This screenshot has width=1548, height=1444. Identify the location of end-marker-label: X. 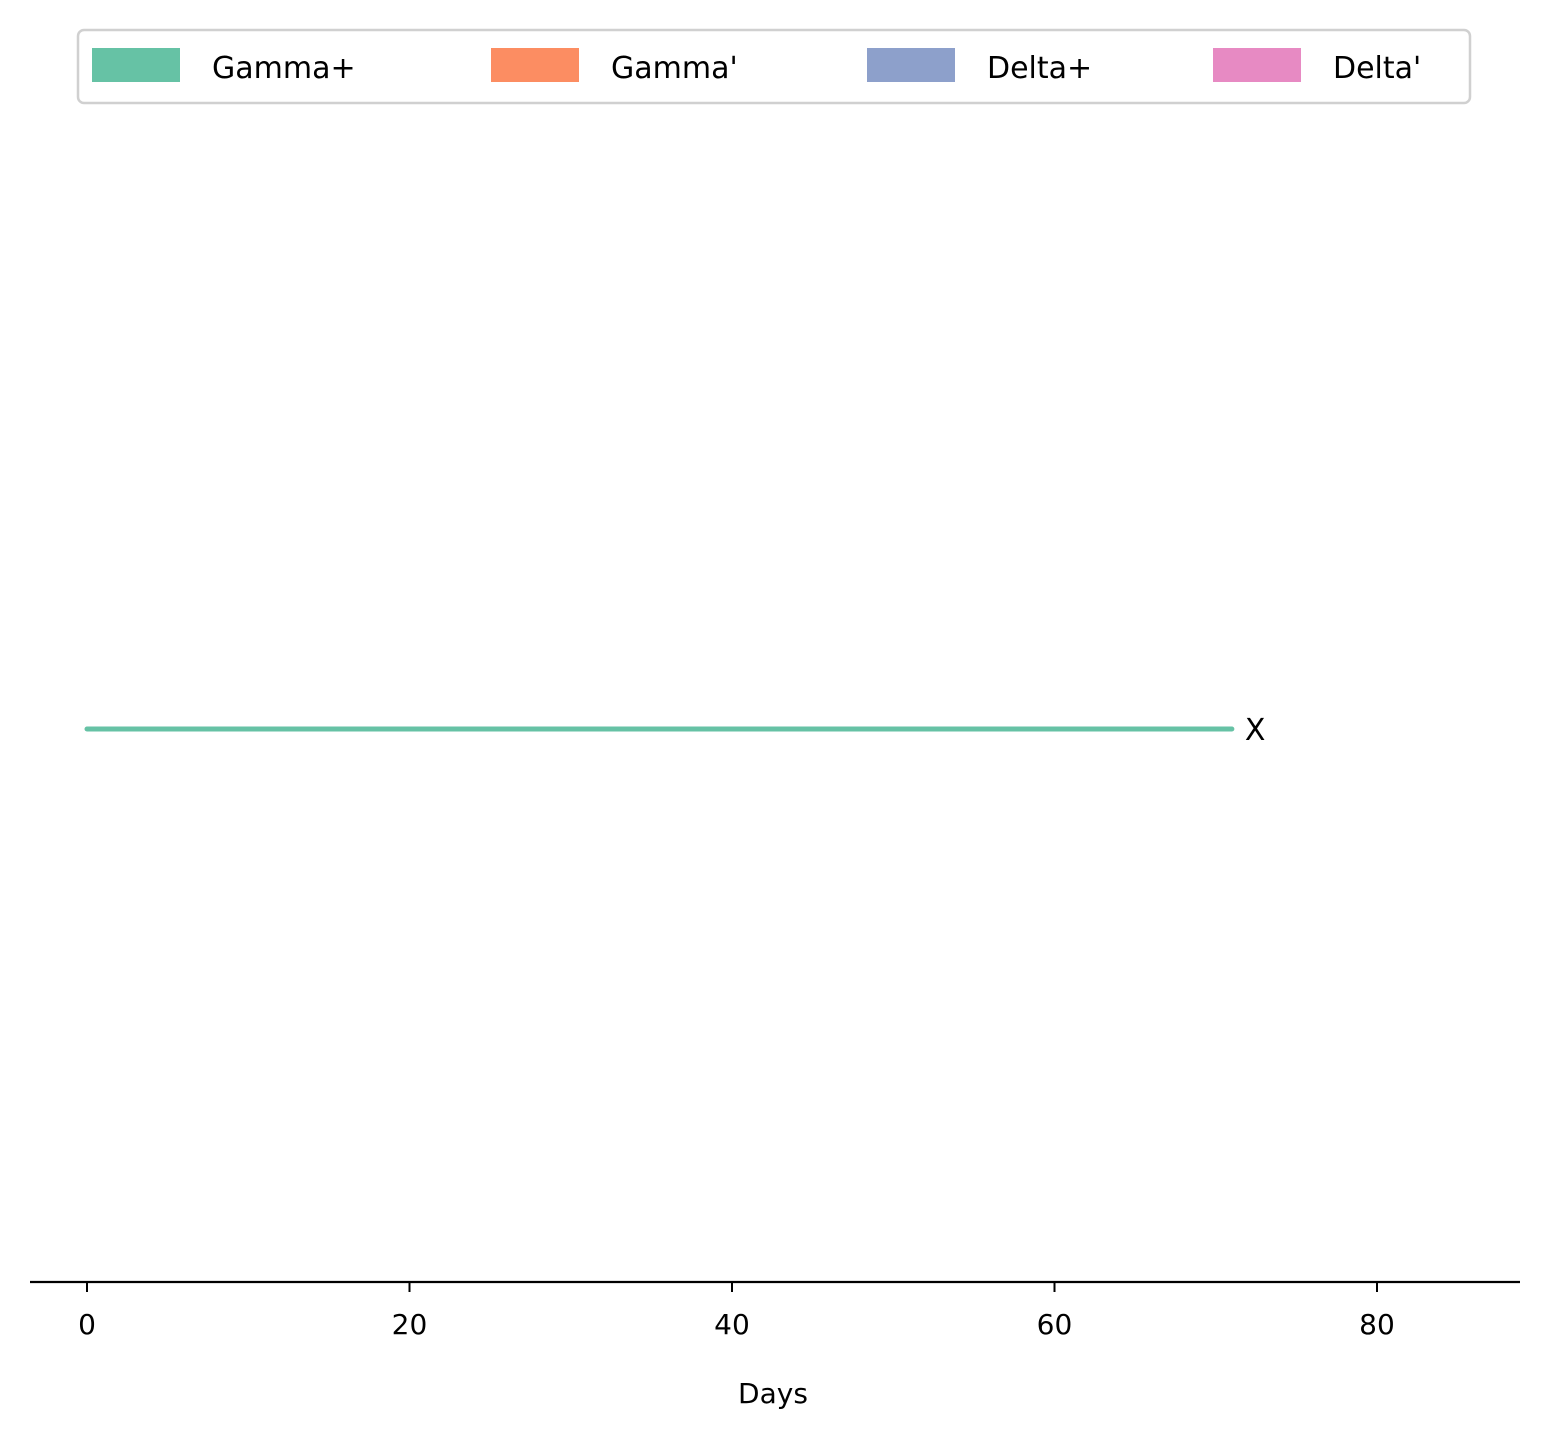
(1255, 730).